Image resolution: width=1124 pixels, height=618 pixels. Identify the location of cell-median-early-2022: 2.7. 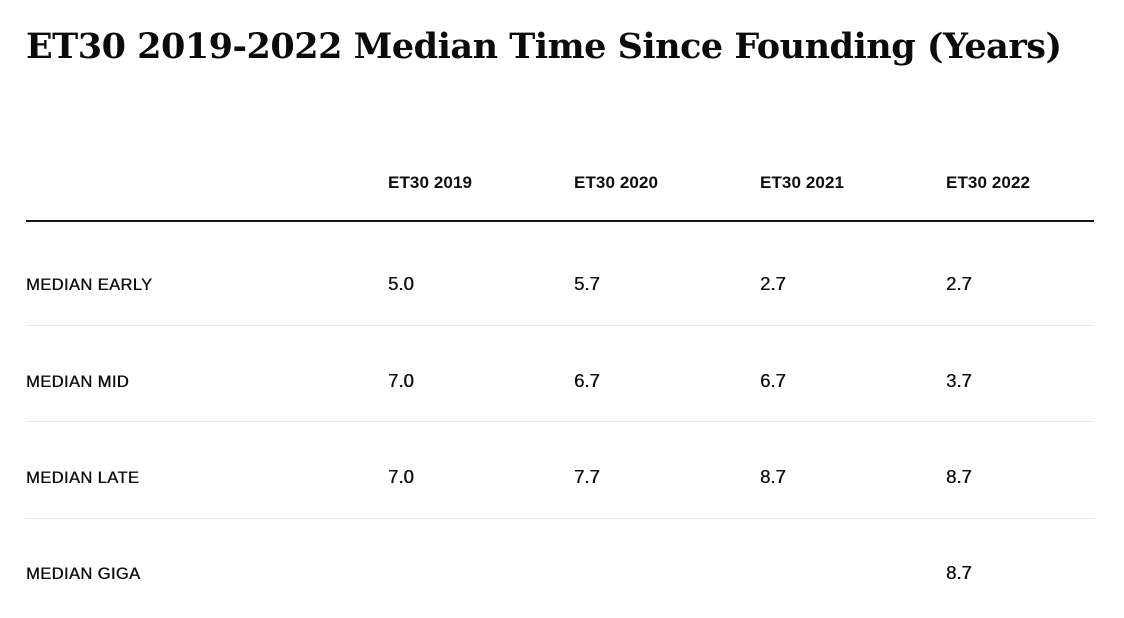
(959, 283).